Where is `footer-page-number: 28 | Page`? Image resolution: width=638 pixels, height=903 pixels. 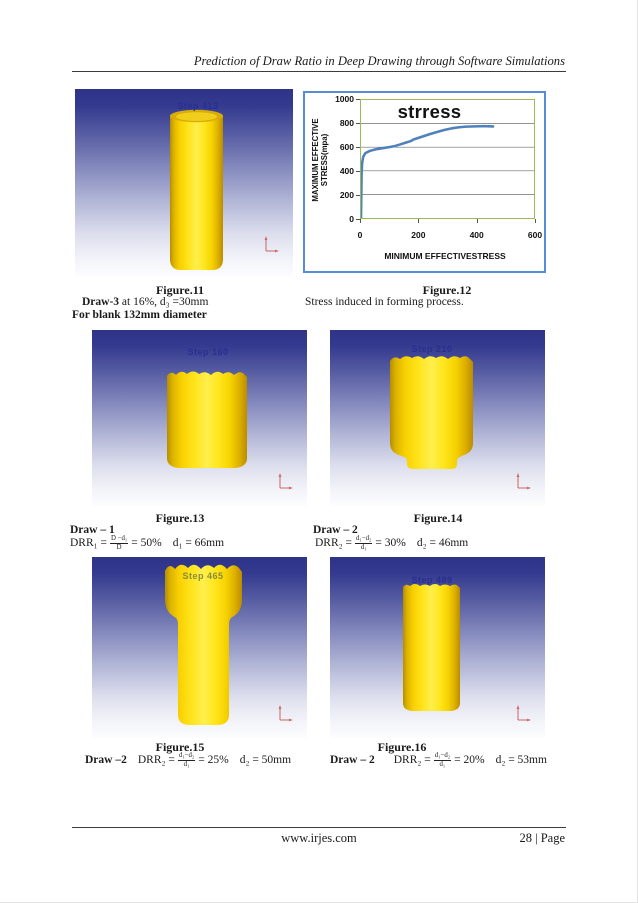 footer-page-number: 28 | Page is located at coordinates (542, 838).